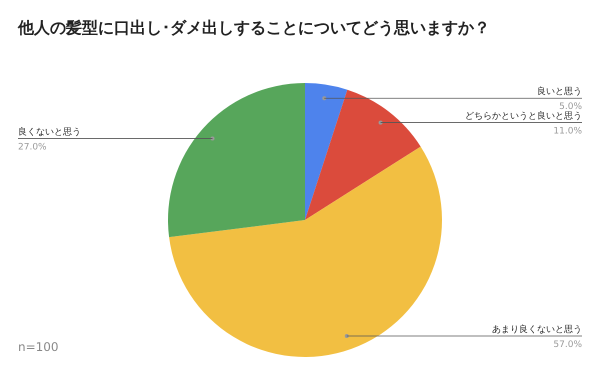 This screenshot has height=375, width=600. Describe the element at coordinates (523, 116) in the screenshot. I see `slice-label: どちらかというと良いと思う` at that location.